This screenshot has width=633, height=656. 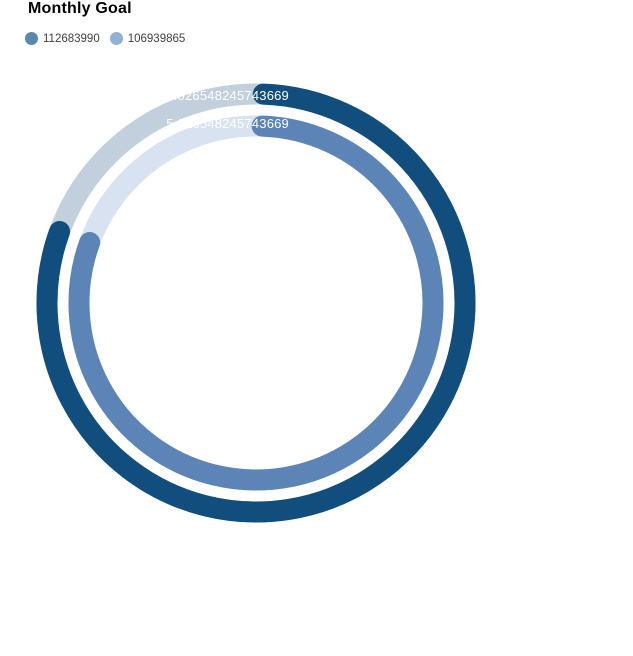 What do you see at coordinates (80, 8) in the screenshot?
I see `chart-title: Monthly Goal` at bounding box center [80, 8].